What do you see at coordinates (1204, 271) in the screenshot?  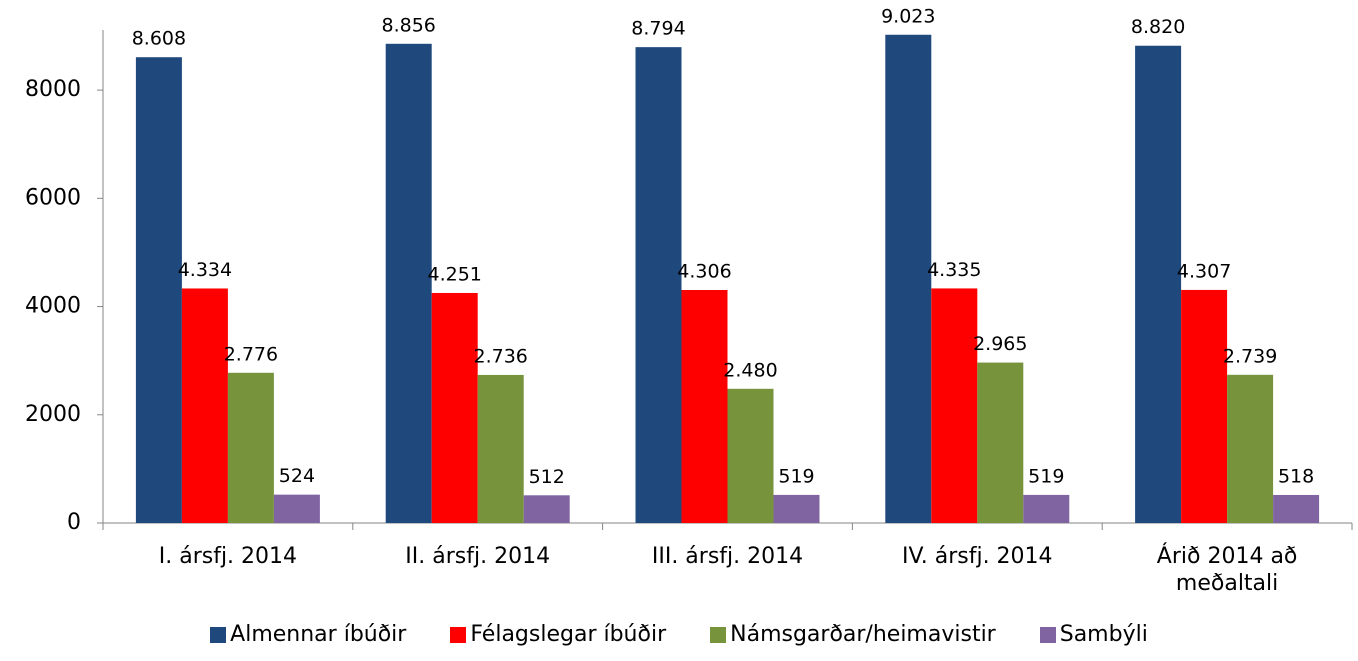 I see `value-label: 4.307` at bounding box center [1204, 271].